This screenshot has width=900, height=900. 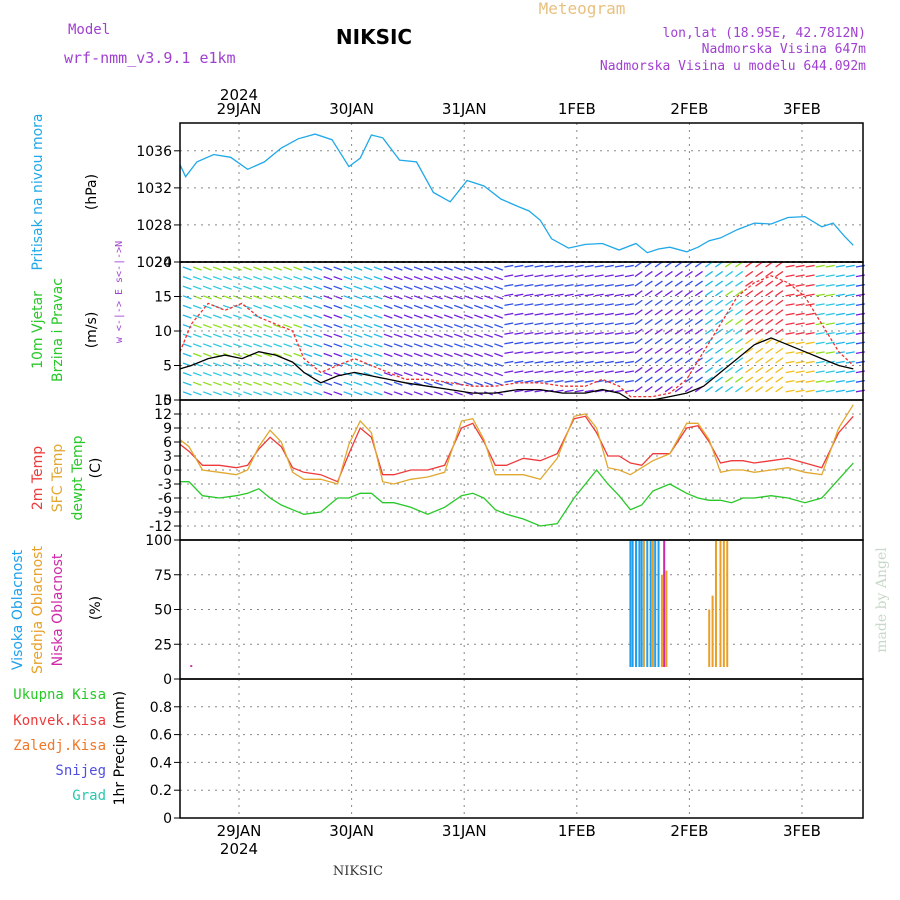 I want to click on grid-0: 1024 1028 1032 1036, so click(x=499, y=197).